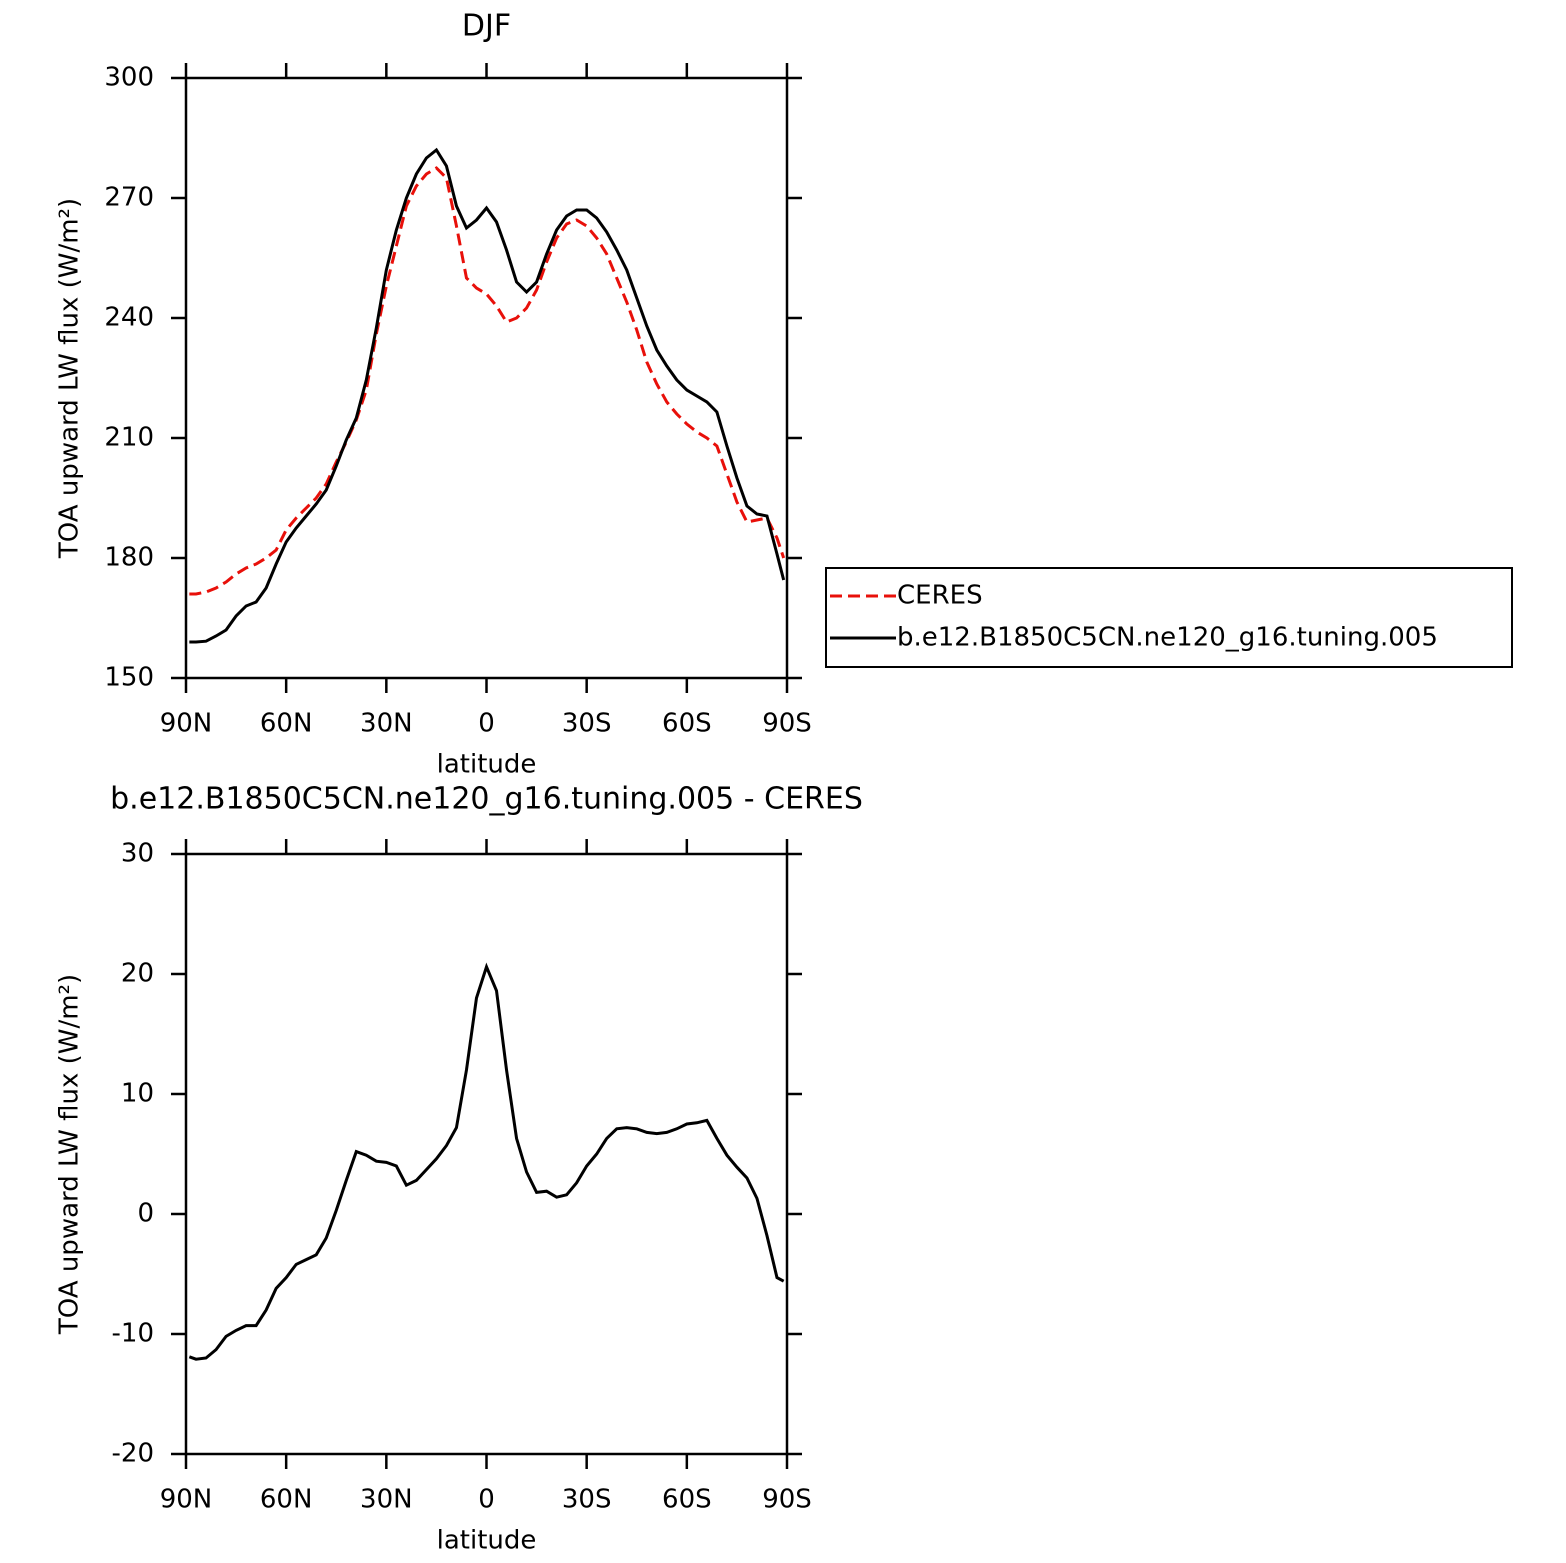 Image resolution: width=1566 pixels, height=1563 pixels. I want to click on y-tick-label: 10, so click(137, 1094).